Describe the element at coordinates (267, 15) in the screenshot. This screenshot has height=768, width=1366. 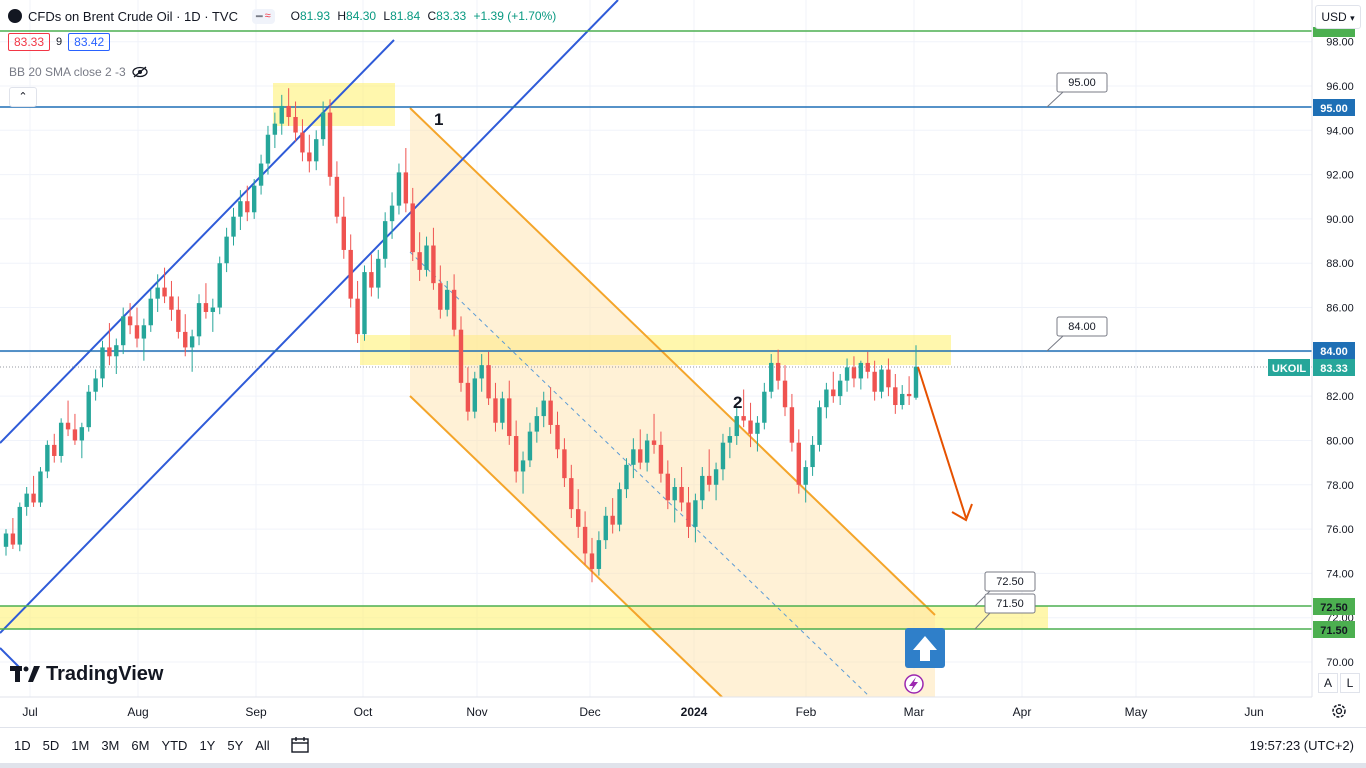
I see `wave-icon: ≈` at that location.